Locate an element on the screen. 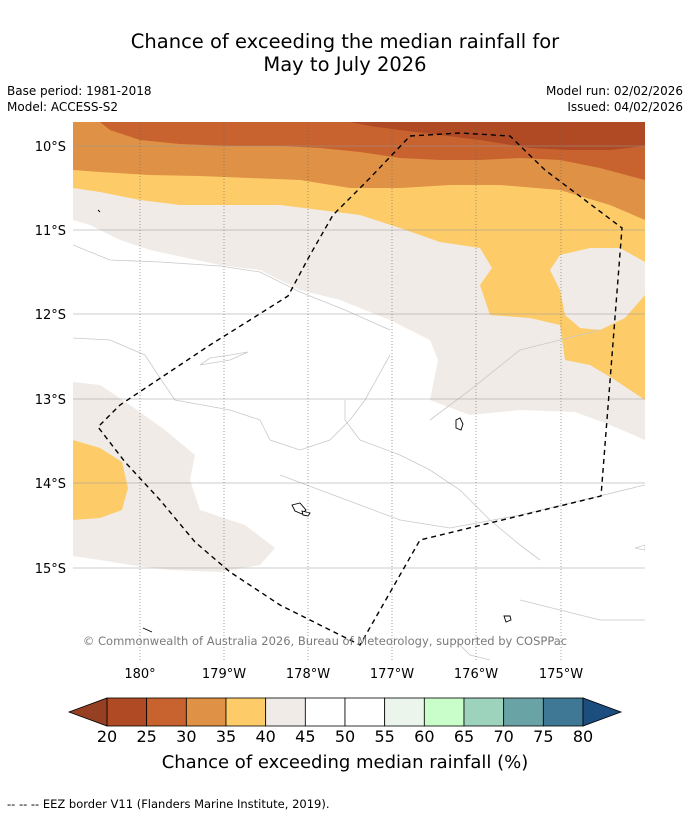 This screenshot has width=690, height=816. lat-label: 11°S is located at coordinates (50, 231).